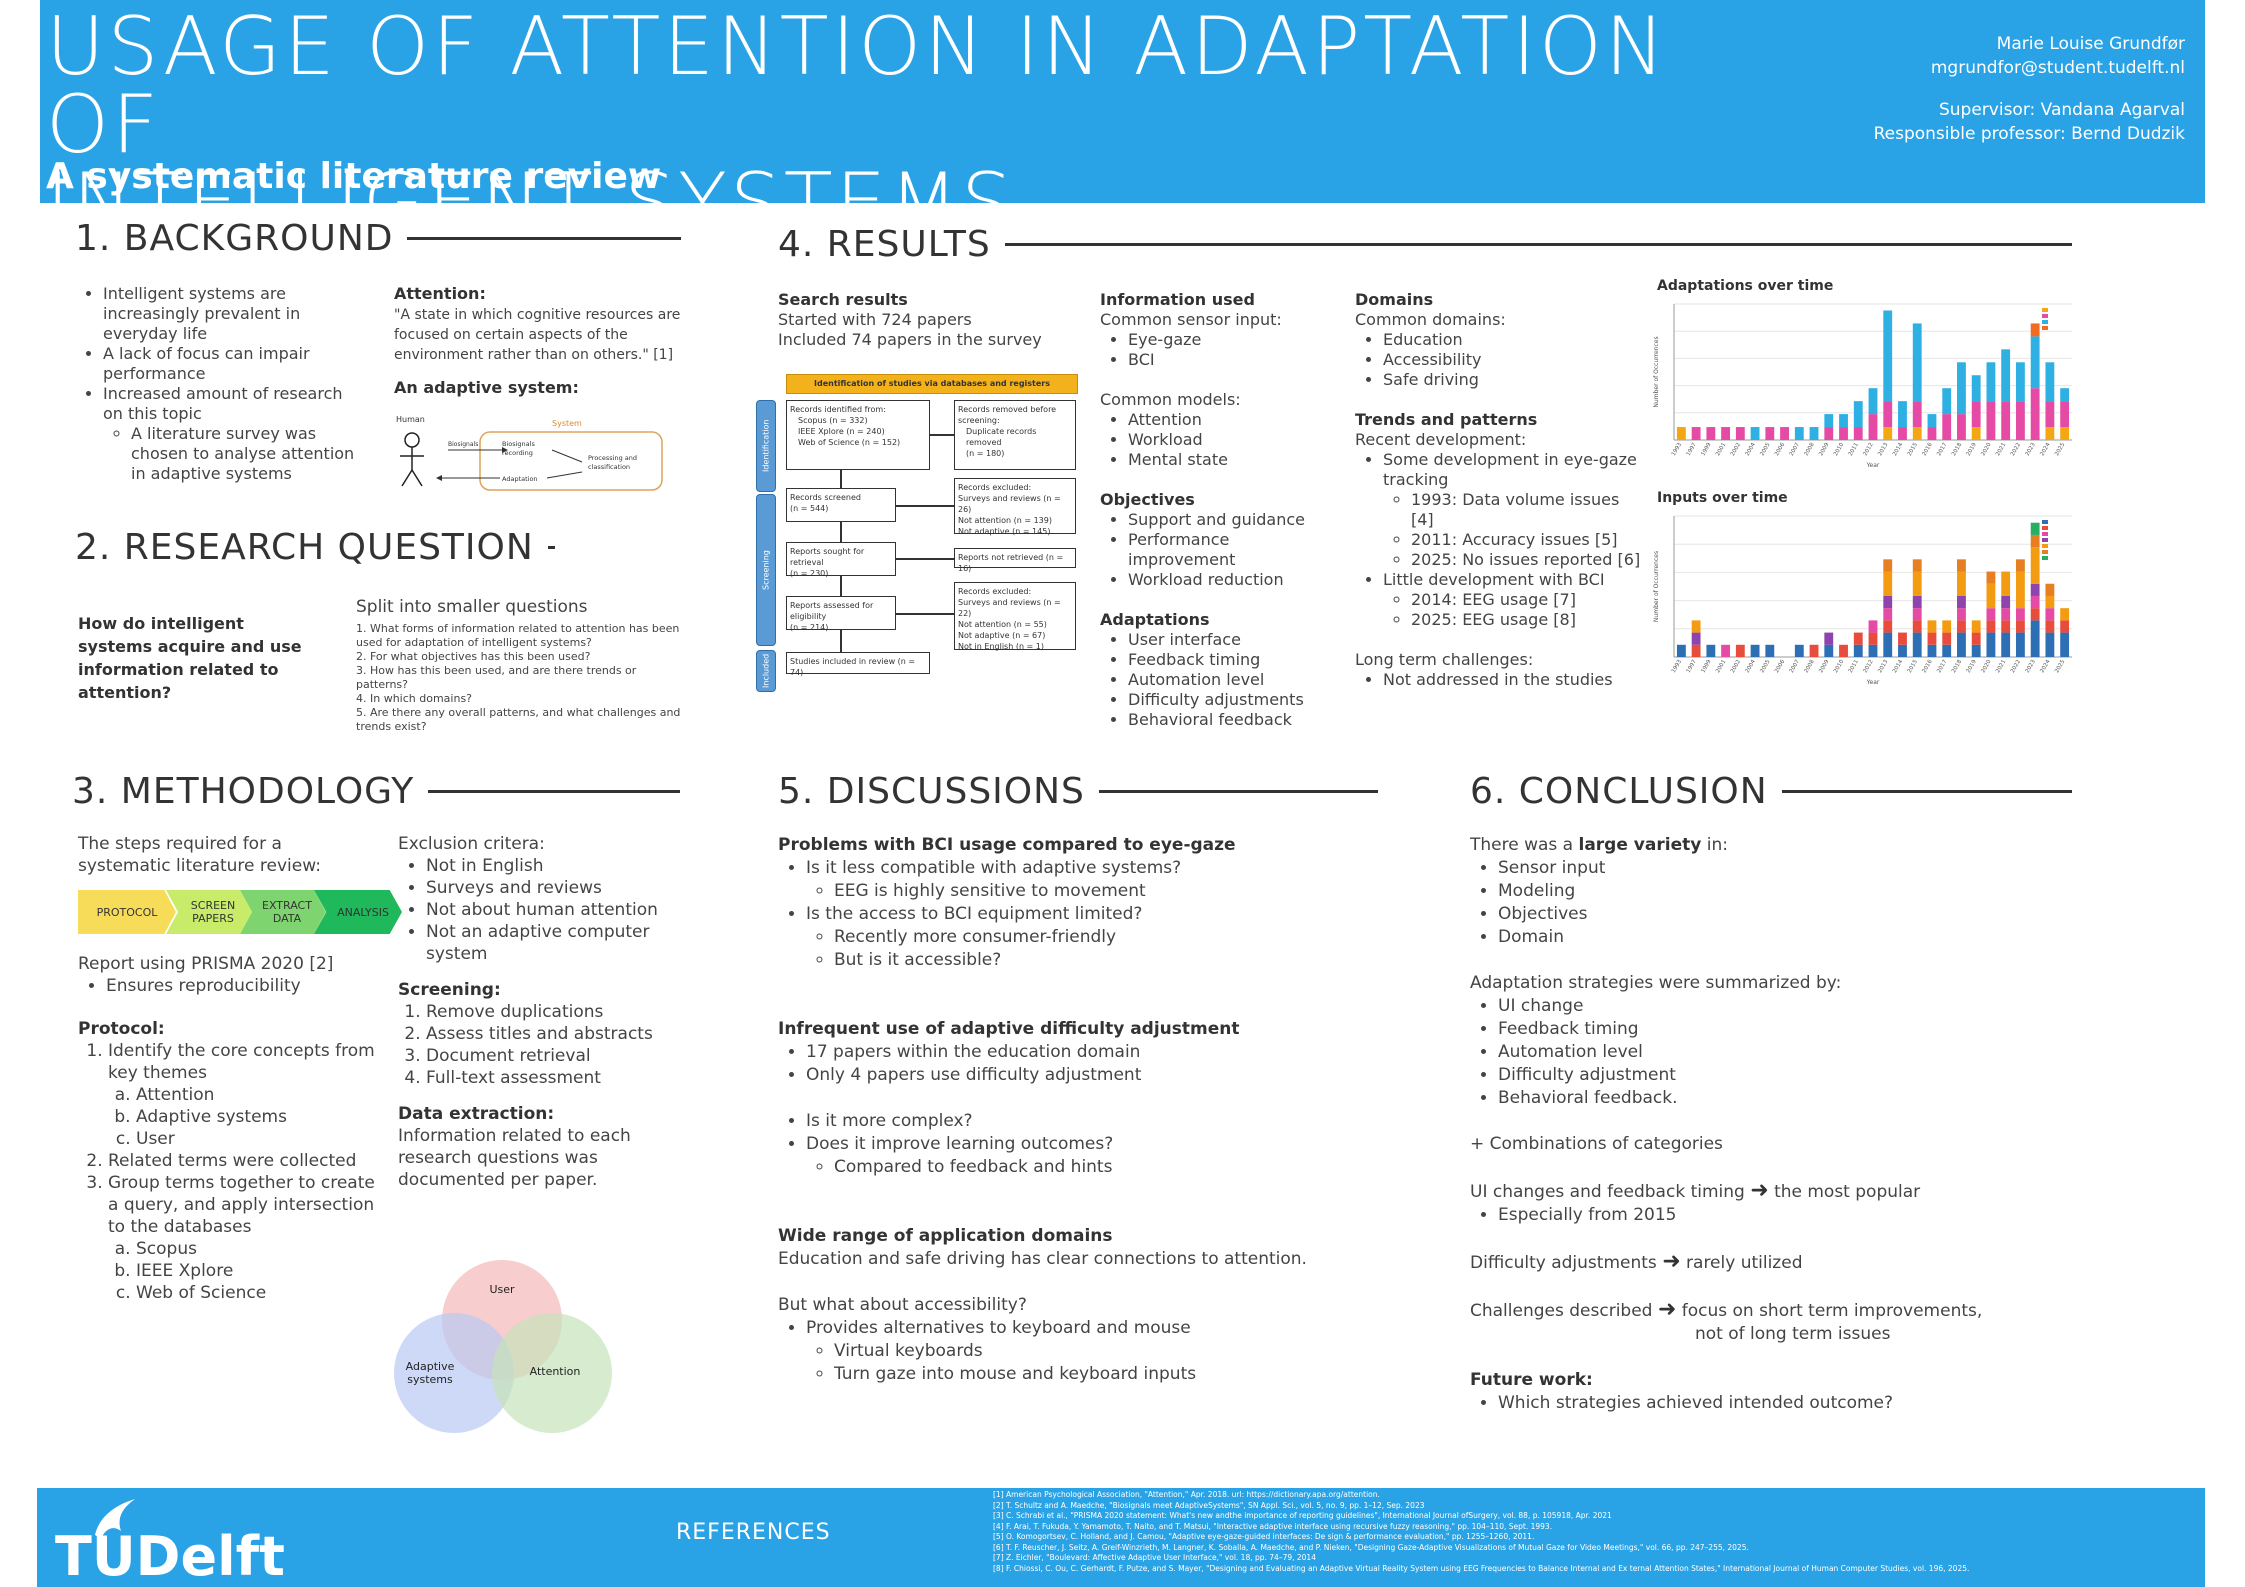 The width and height of the screenshot is (2245, 1587). Describe the element at coordinates (209, 912) in the screenshot. I see `chevron-screen-papers: SCREEN PAPERS` at that location.